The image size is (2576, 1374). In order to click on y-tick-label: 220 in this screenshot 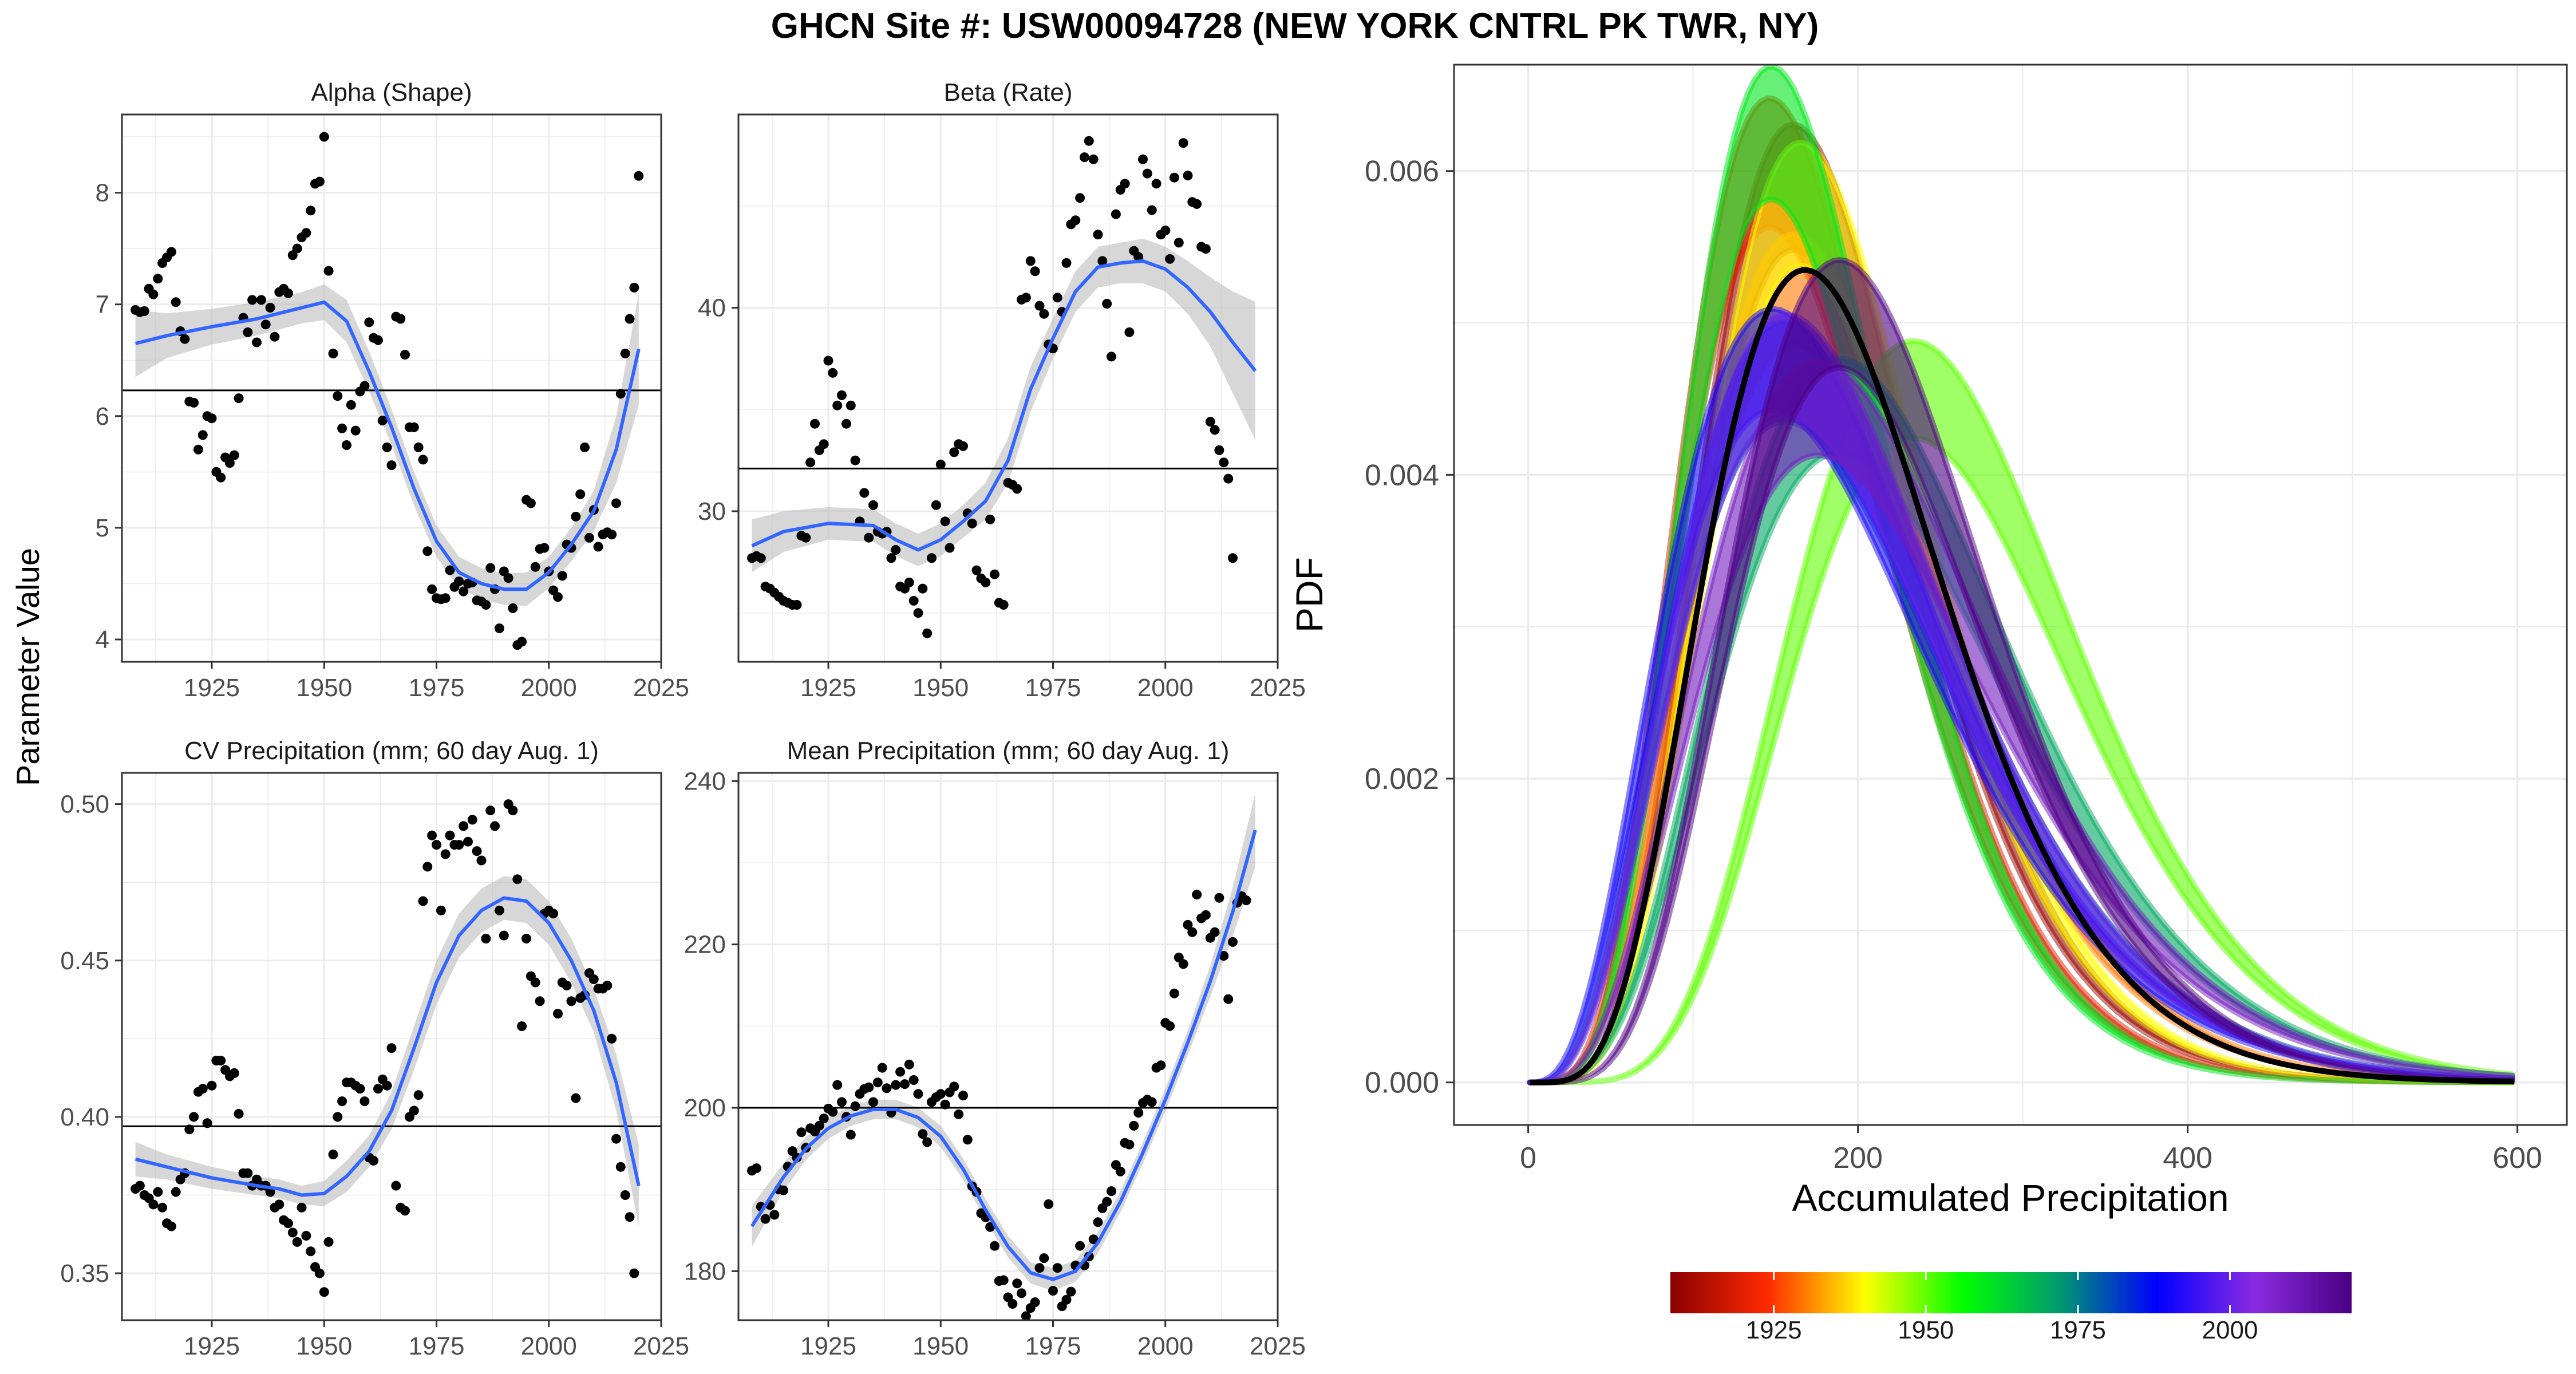, I will do `click(705, 945)`.